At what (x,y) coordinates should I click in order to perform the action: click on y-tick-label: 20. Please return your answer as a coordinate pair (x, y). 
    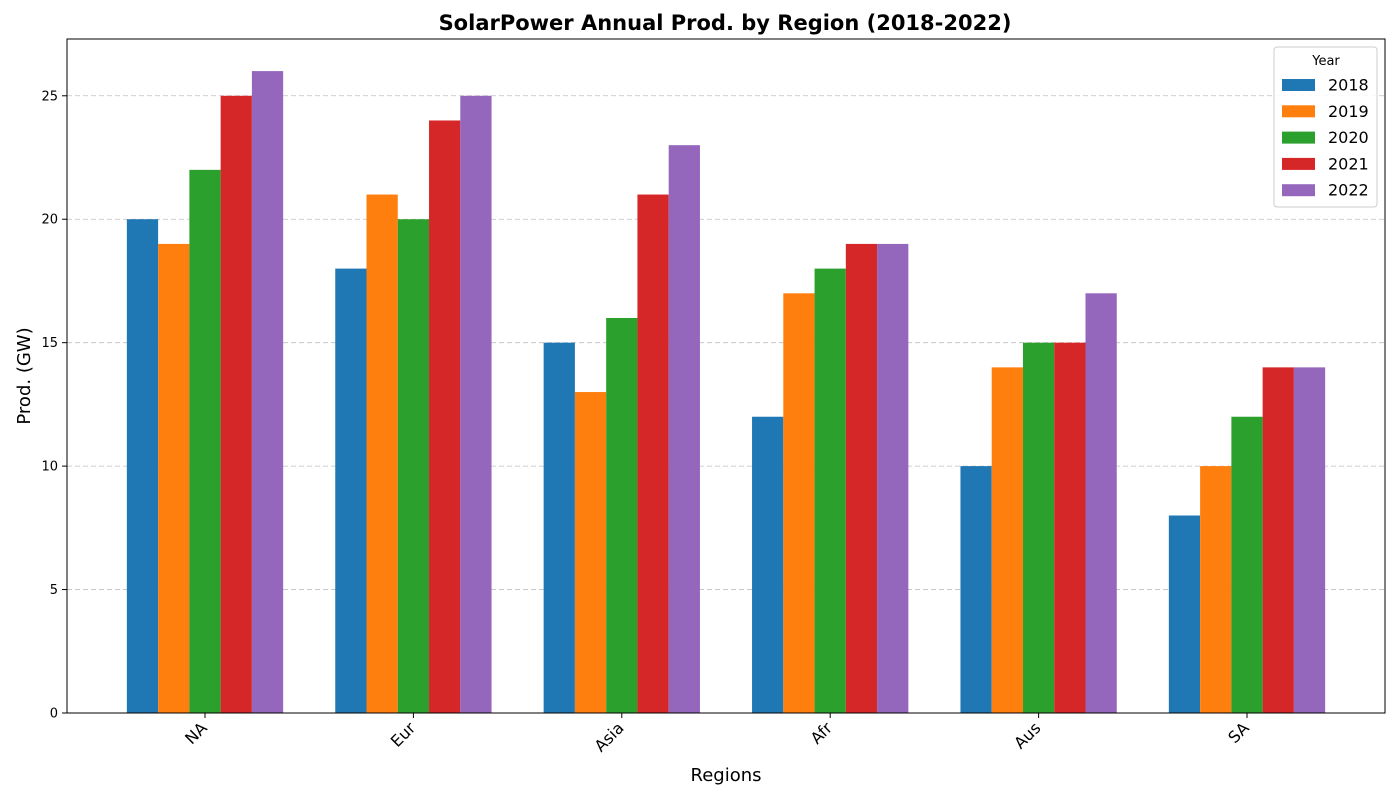
    Looking at the image, I should click on (49, 220).